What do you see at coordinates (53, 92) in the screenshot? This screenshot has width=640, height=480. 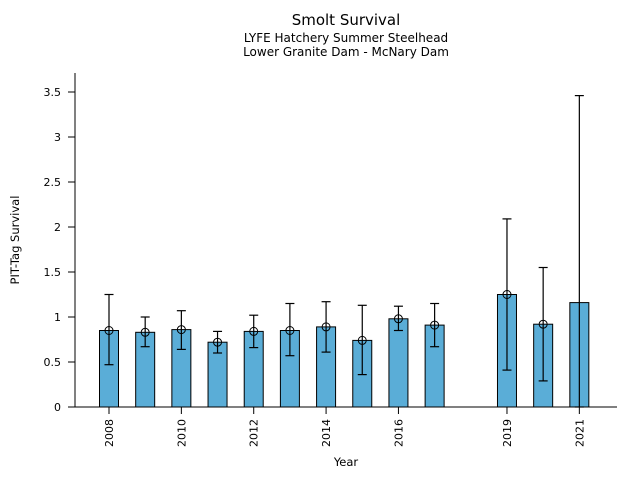 I see `y-tick-label: 3.5` at bounding box center [53, 92].